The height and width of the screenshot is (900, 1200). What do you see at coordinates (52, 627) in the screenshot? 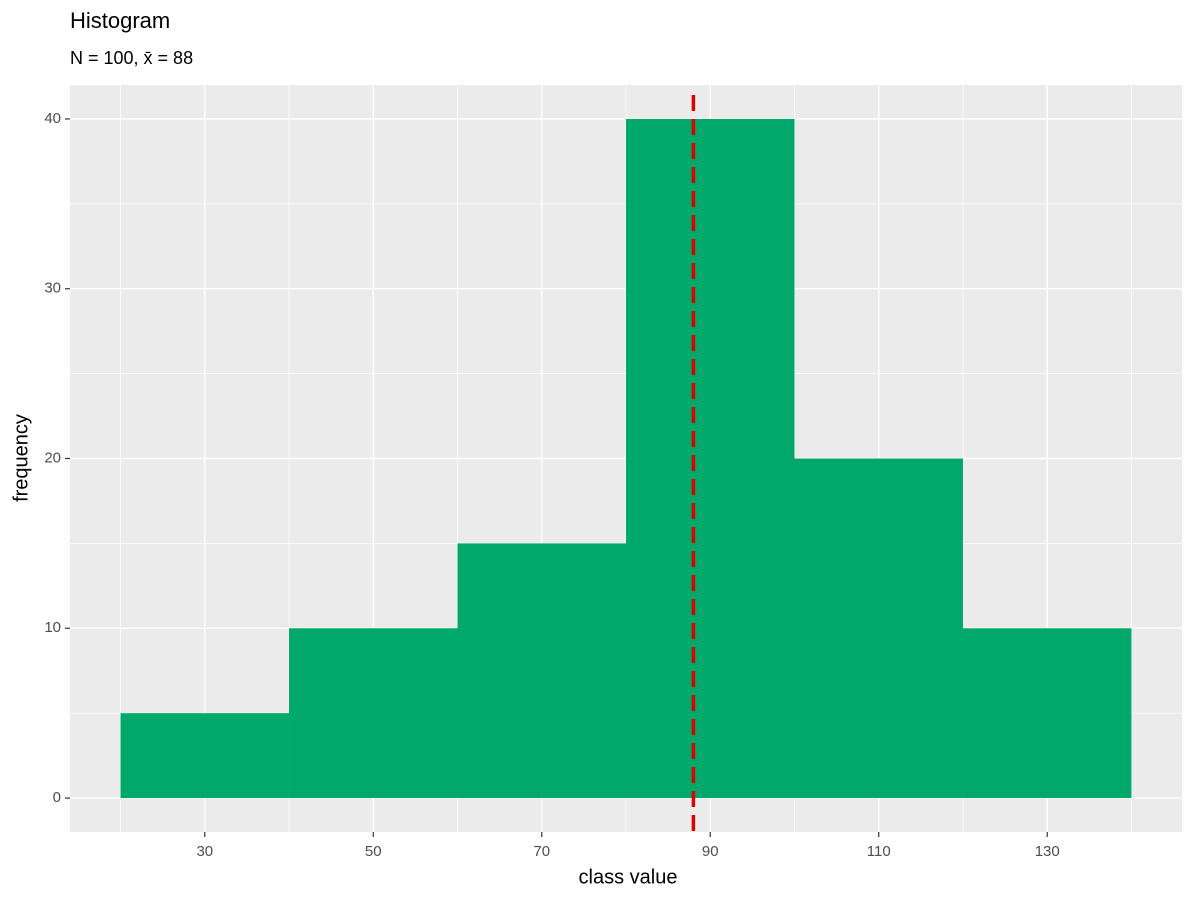
I see `y-tick-label: 10` at bounding box center [52, 627].